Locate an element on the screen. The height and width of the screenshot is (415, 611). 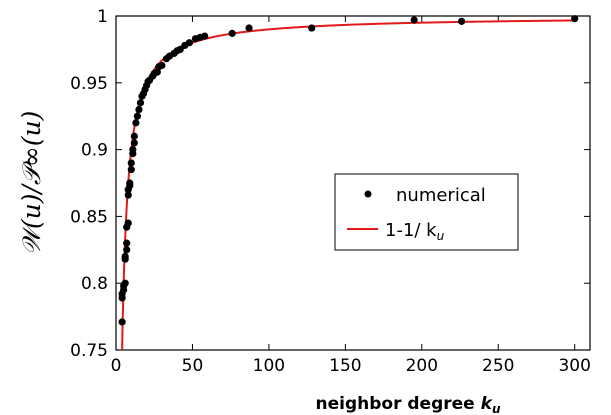
y-tick-label: 0.95 is located at coordinates (89, 84).